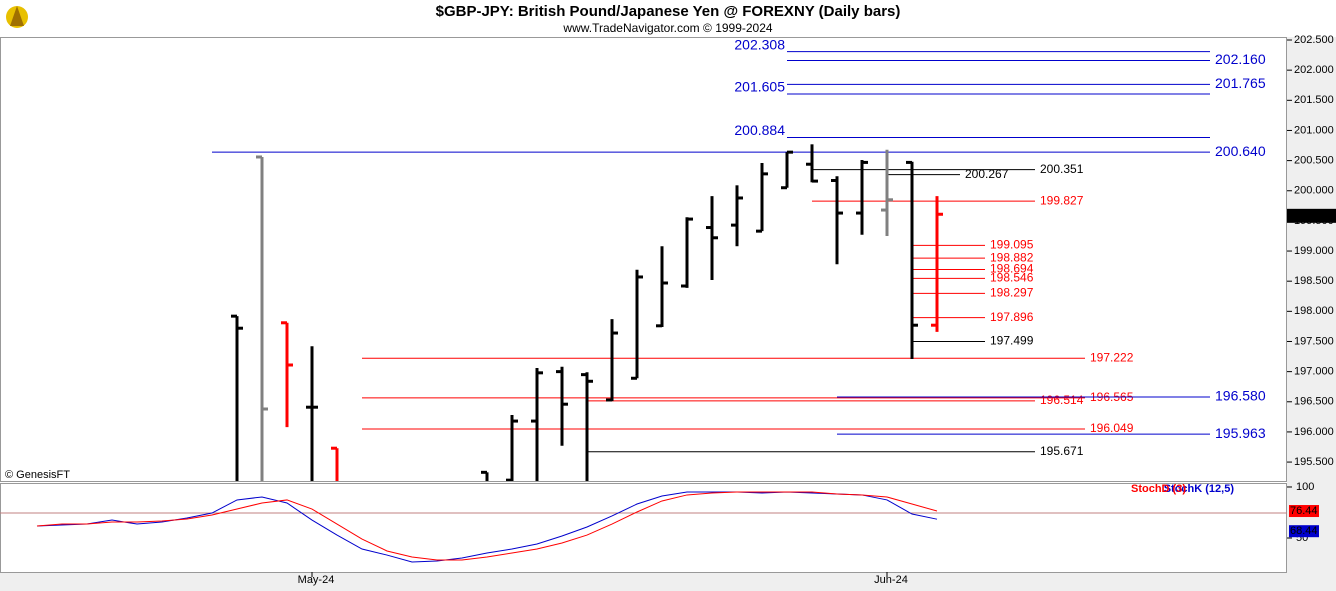  Describe the element at coordinates (1314, 40) in the screenshot. I see `y-tick-label: 202.500` at that location.